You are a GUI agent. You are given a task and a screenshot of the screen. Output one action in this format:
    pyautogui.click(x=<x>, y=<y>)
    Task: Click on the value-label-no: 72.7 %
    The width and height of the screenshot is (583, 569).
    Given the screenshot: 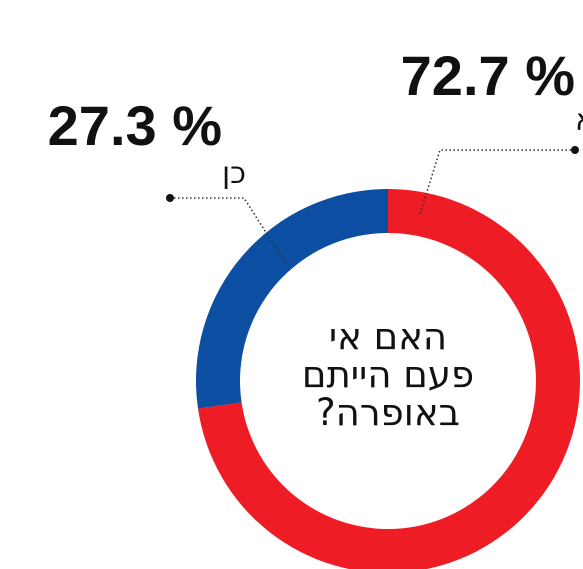 What is the action you would take?
    pyautogui.click(x=488, y=75)
    